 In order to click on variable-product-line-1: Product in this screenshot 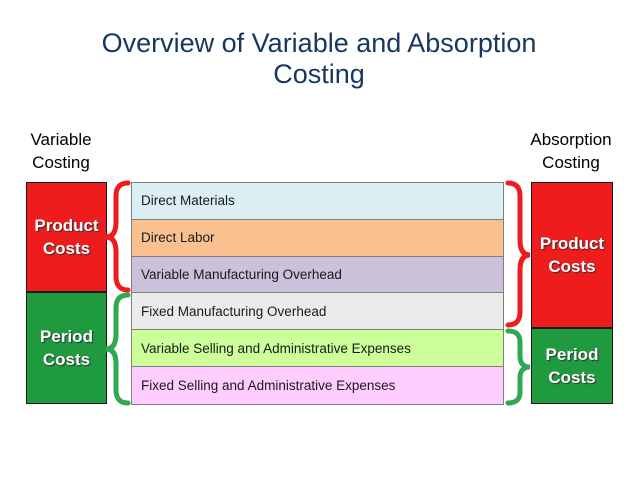, I will do `click(66, 225)`.